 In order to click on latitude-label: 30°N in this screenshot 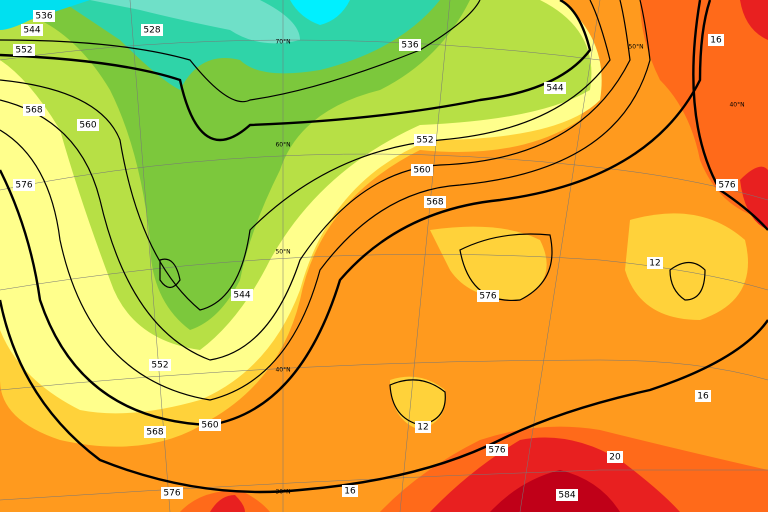, I will do `click(282, 492)`.